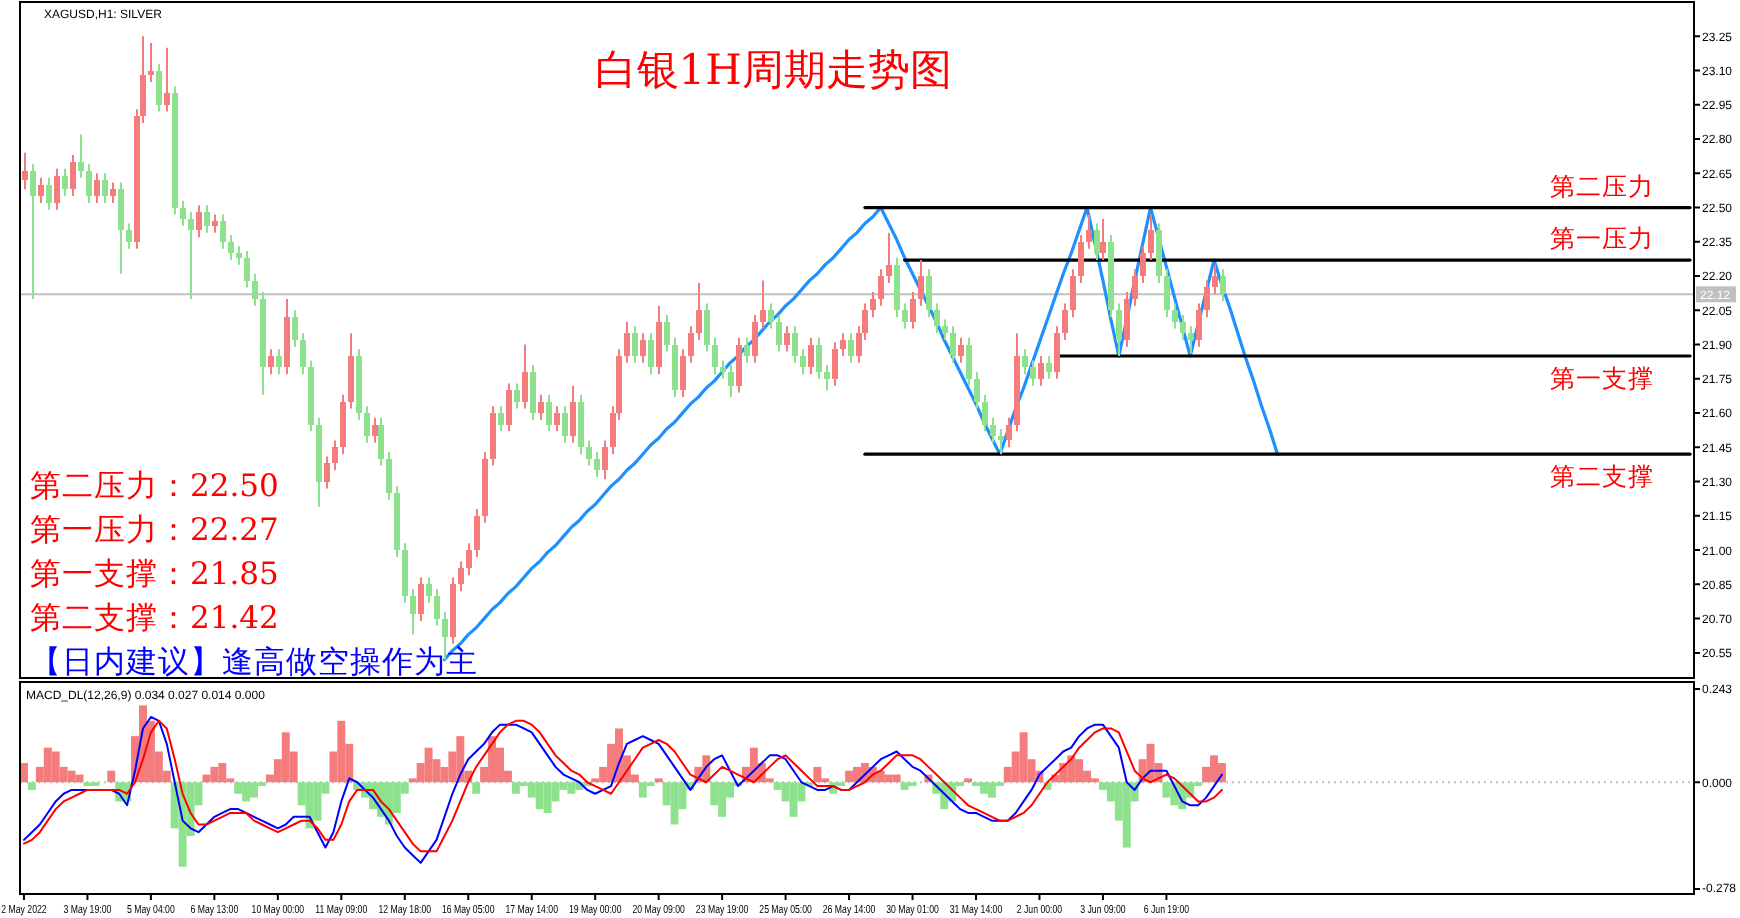 The width and height of the screenshot is (1740, 918). I want to click on legend-label: 第一压力, so click(1602, 238).